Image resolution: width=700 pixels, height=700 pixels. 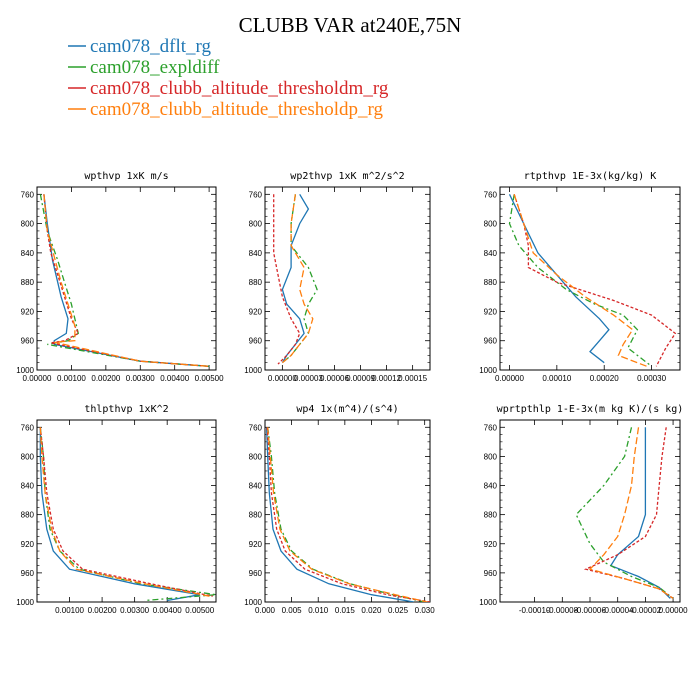 What do you see at coordinates (371, 610) in the screenshot?
I see `x-tick-label: 0.020` at bounding box center [371, 610].